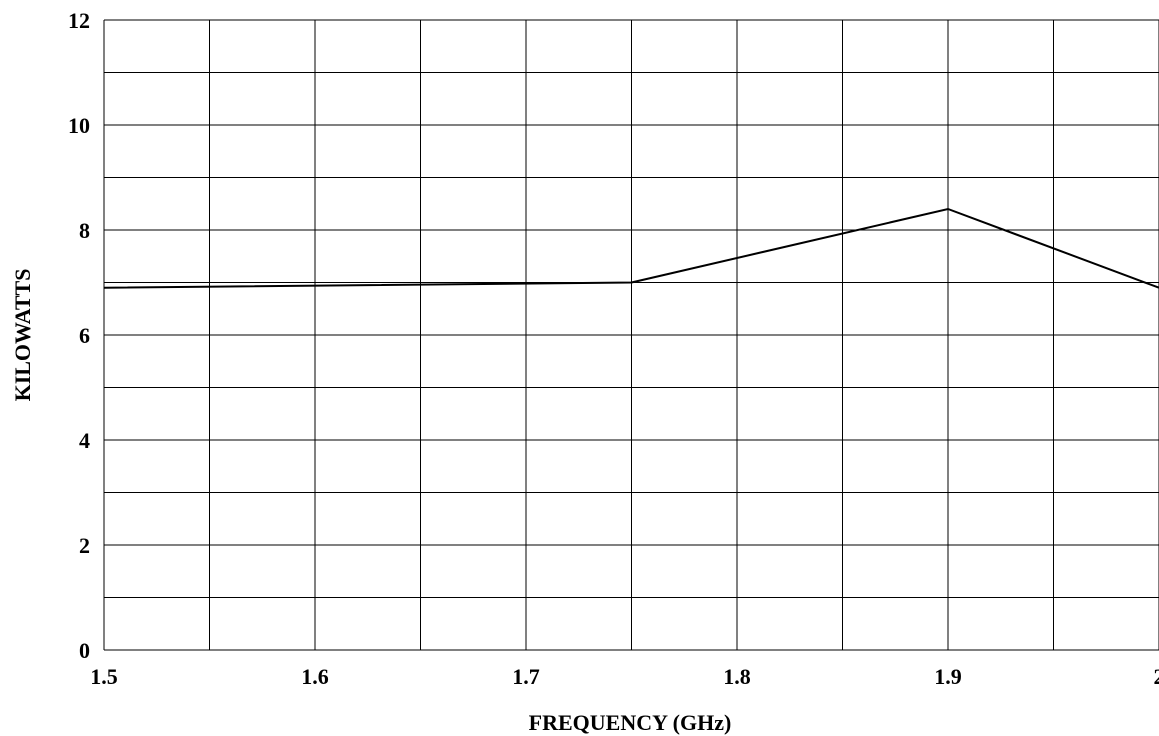  What do you see at coordinates (624, 676) in the screenshot?
I see `x-axis-ticks: 1.5 1.6 1.7 1.8 1.9 2` at bounding box center [624, 676].